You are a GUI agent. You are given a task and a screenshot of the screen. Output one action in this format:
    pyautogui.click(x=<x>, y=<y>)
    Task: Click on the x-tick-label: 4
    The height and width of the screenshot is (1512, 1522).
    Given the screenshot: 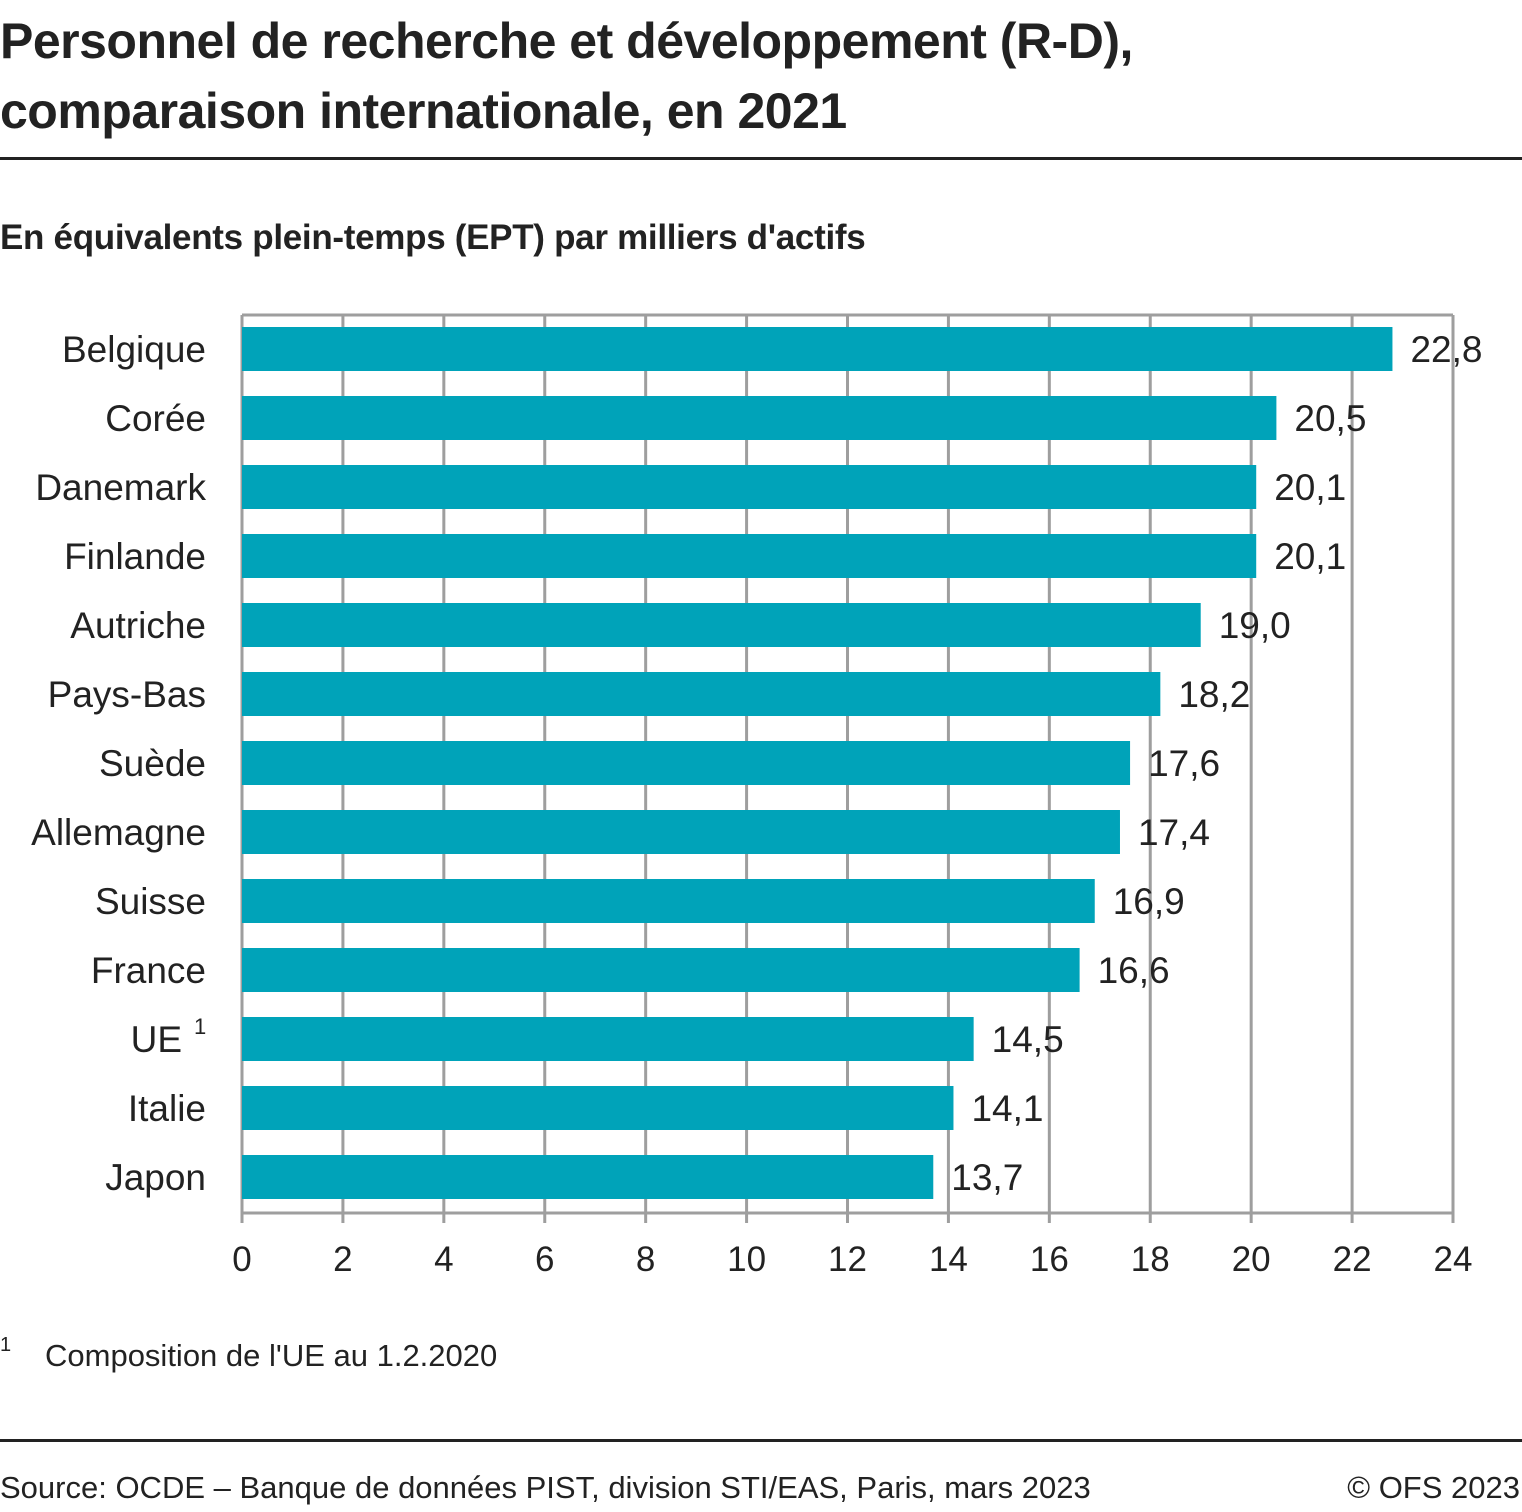 What is the action you would take?
    pyautogui.click(x=443, y=1259)
    